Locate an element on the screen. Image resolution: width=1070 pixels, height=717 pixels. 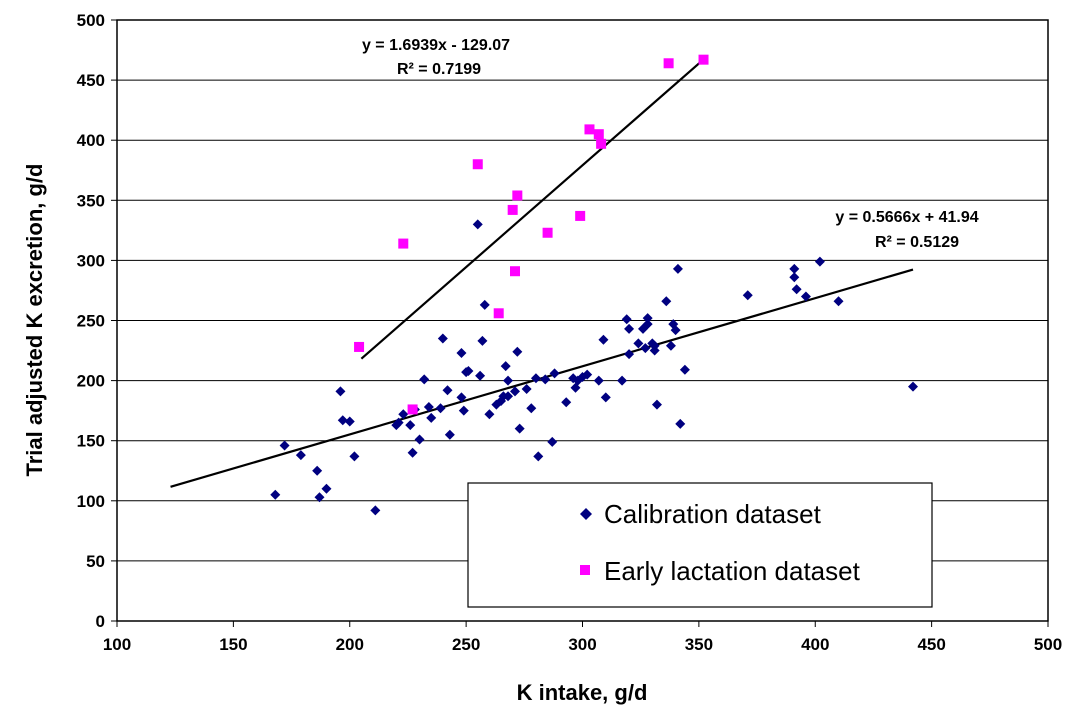
y-tick-label: 500 is located at coordinates (91, 20).